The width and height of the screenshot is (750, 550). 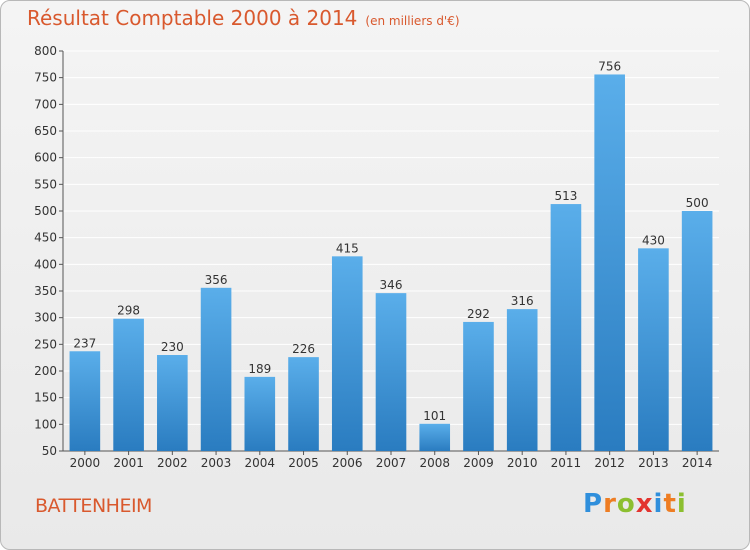 What do you see at coordinates (45, 78) in the screenshot?
I see `y-tick-label: 750` at bounding box center [45, 78].